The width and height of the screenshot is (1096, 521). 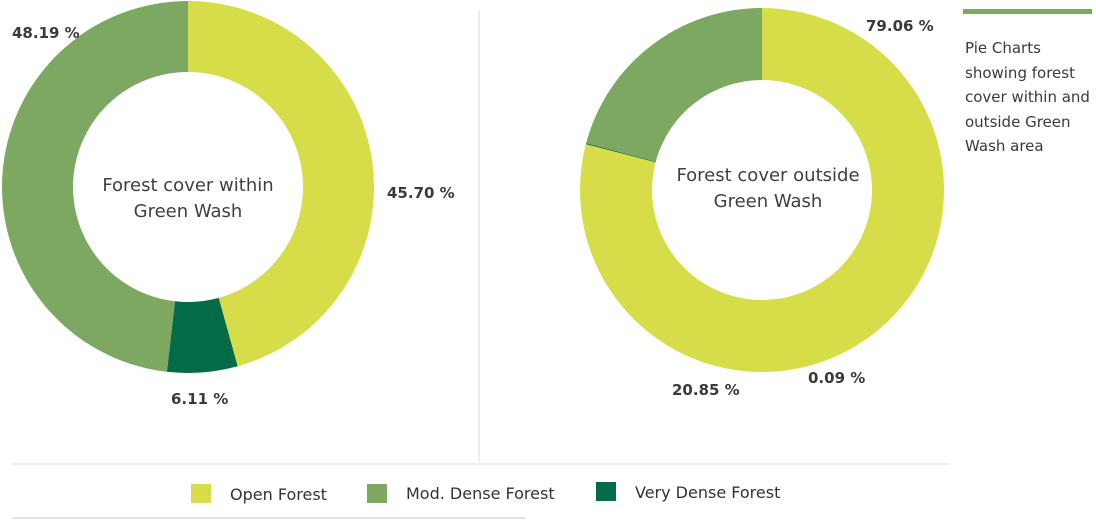 What do you see at coordinates (1027, 11) in the screenshot?
I see `caption-accent-bar` at bounding box center [1027, 11].